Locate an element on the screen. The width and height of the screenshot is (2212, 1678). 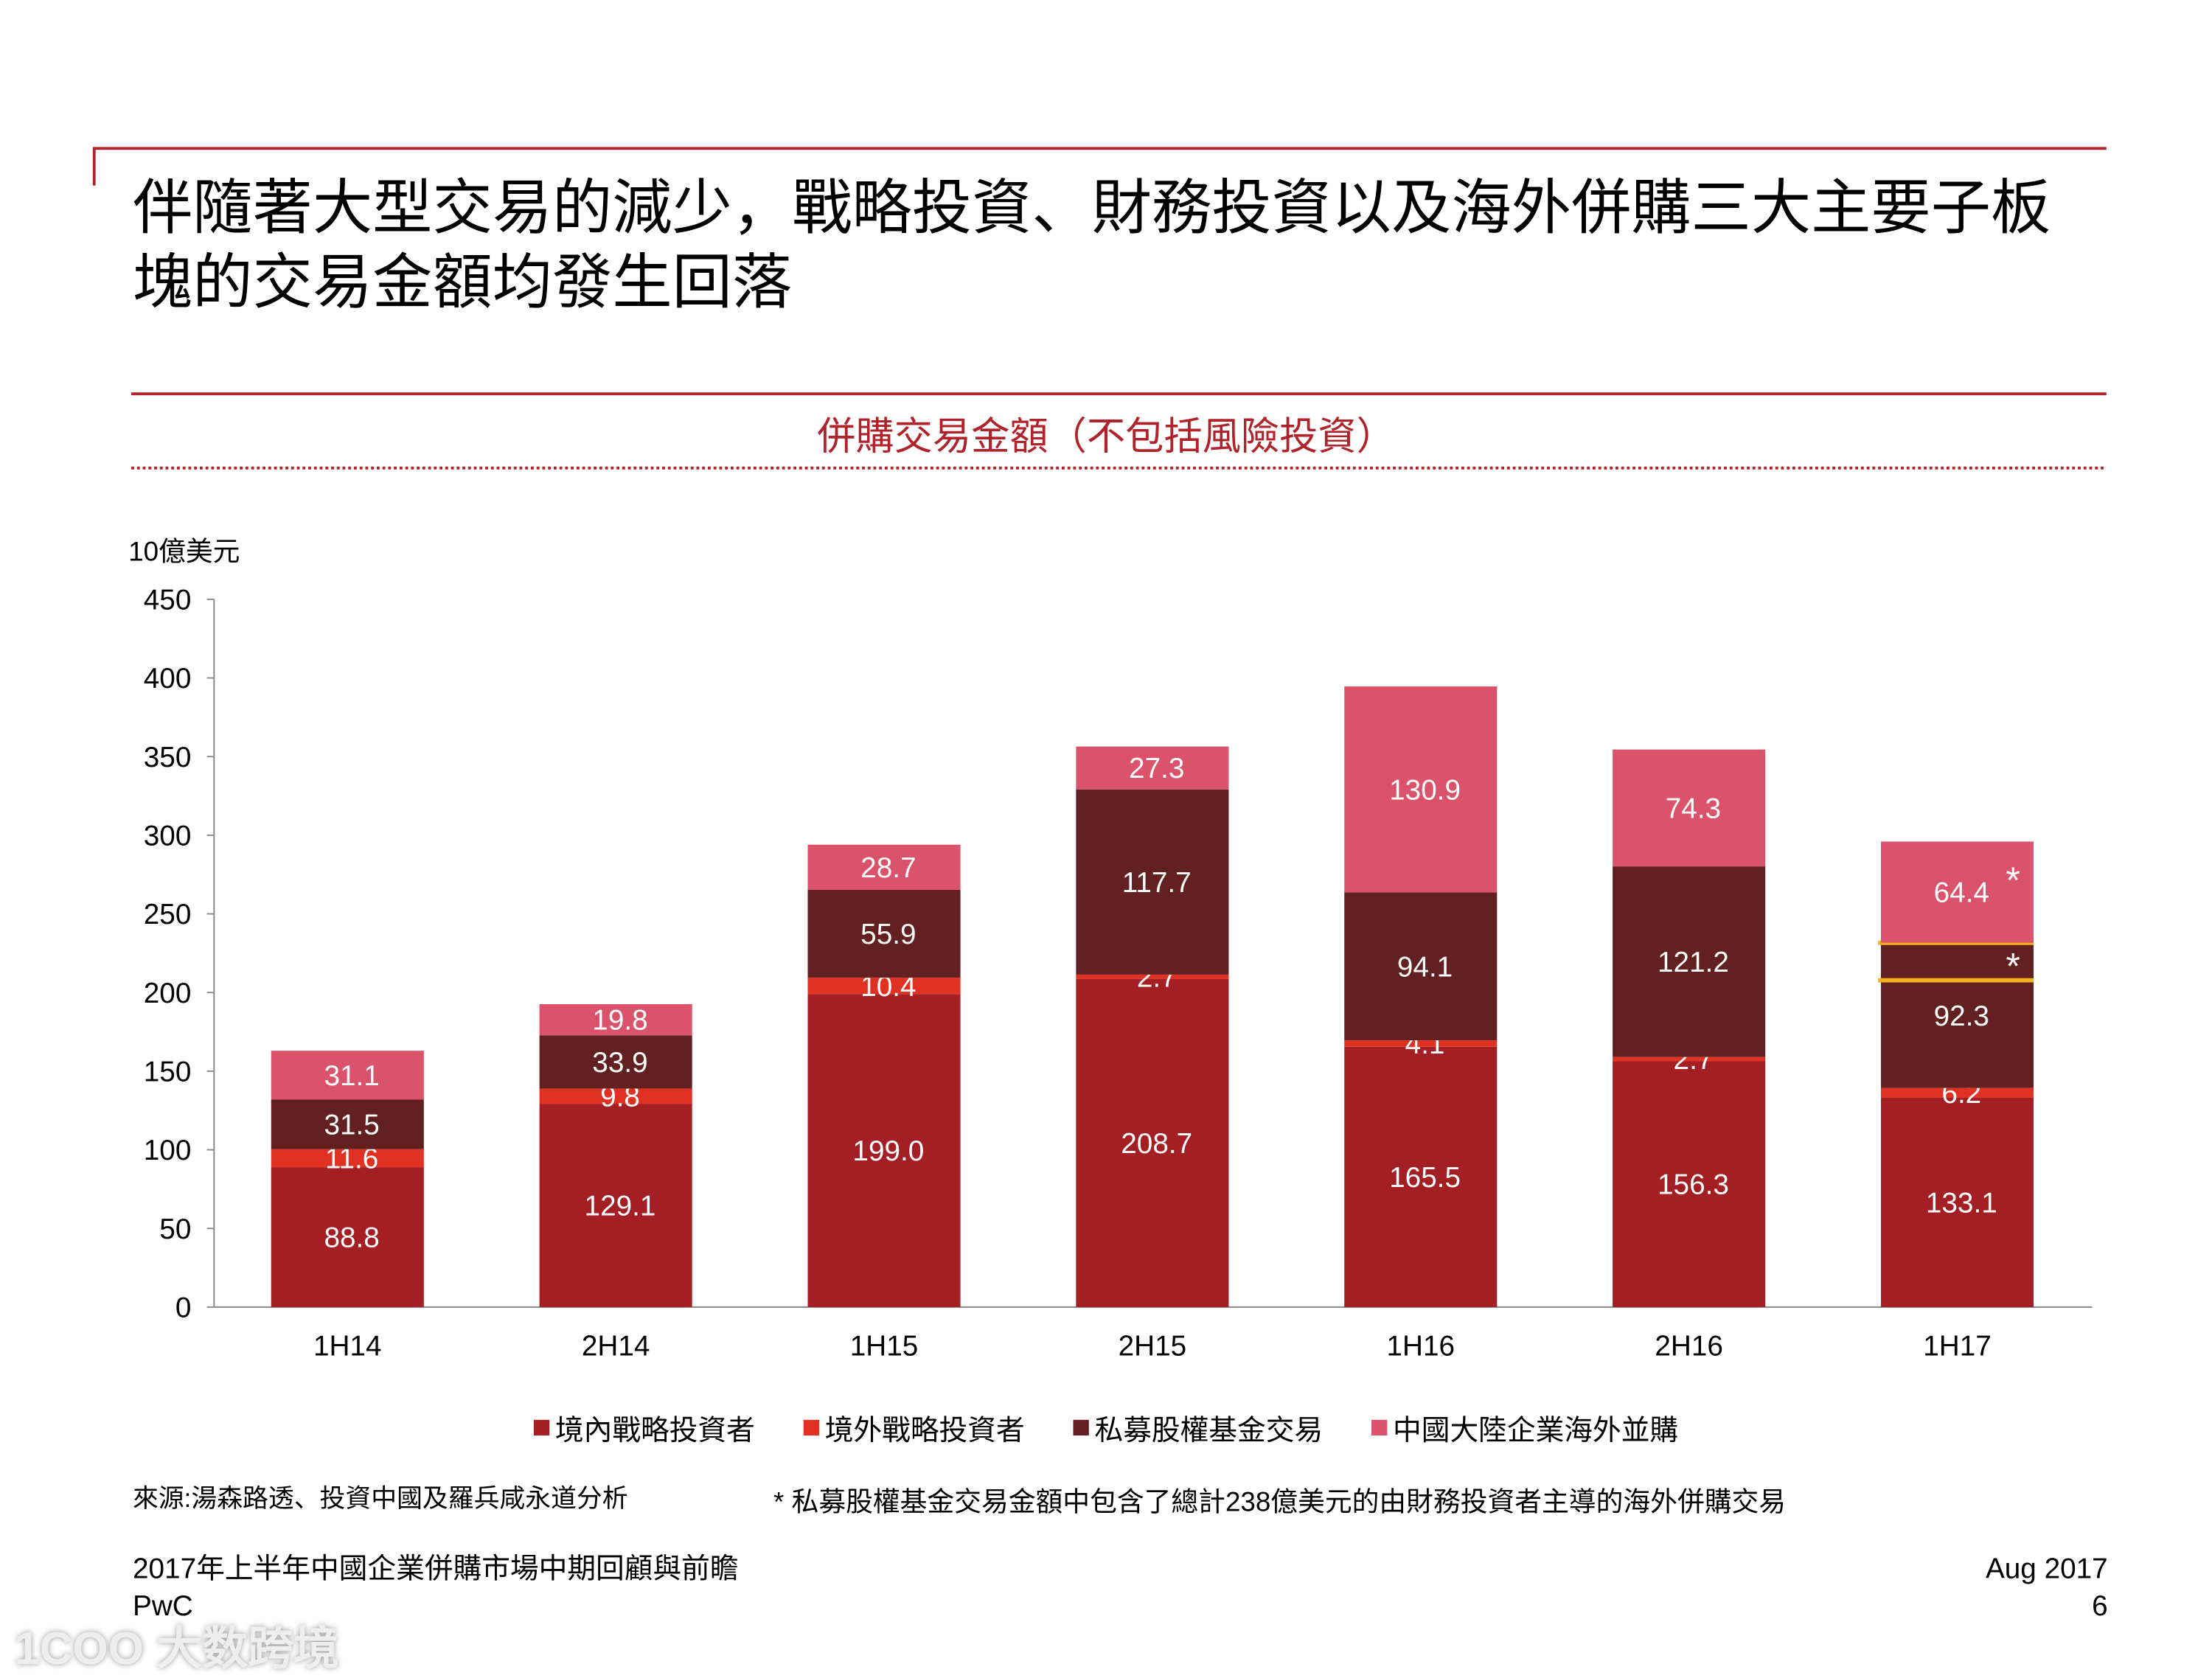
title-frame-line is located at coordinates (1099, 166).